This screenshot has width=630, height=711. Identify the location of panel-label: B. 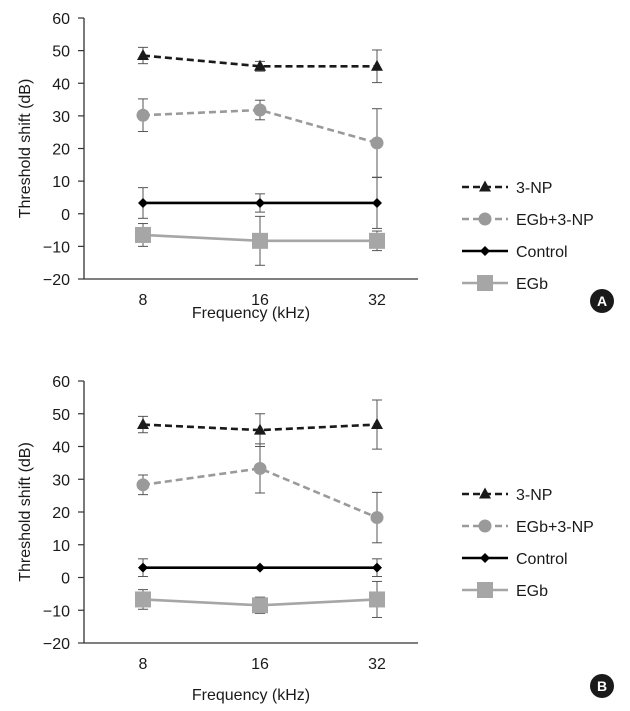
(602, 686).